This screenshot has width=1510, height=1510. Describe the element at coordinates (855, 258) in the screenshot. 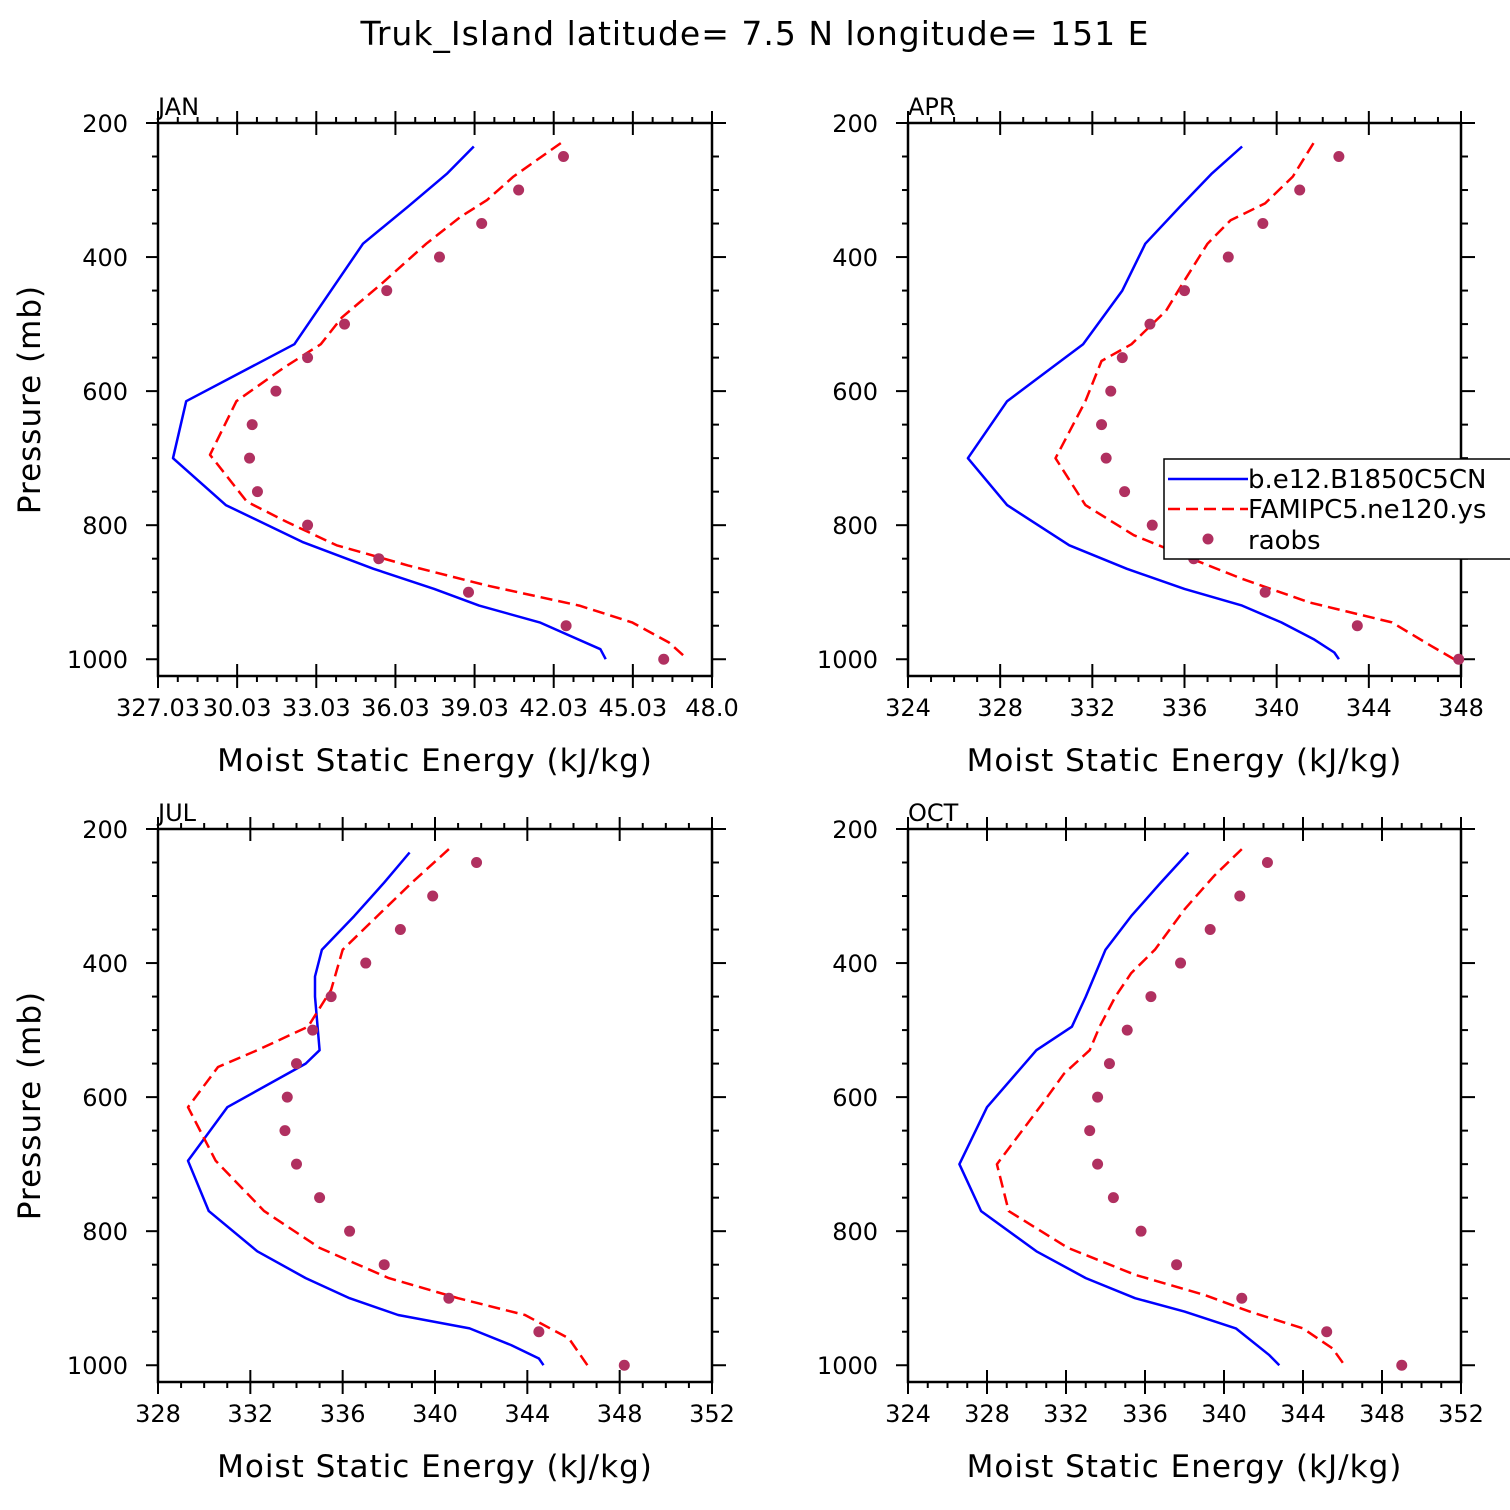

I see `y-tick-label: 400` at that location.